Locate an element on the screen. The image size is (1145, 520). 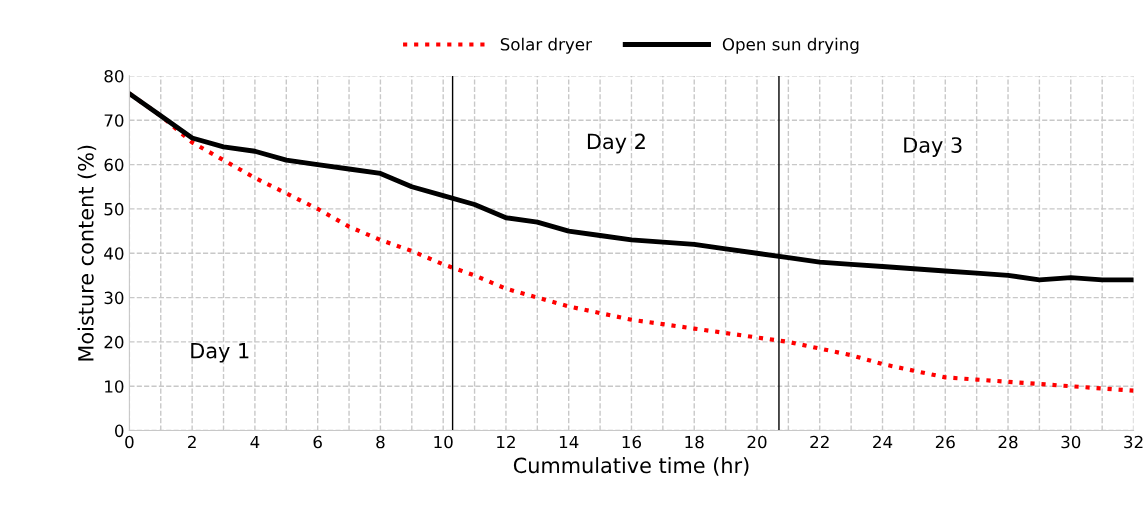
y-tick-label: 0 is located at coordinates (119, 431).